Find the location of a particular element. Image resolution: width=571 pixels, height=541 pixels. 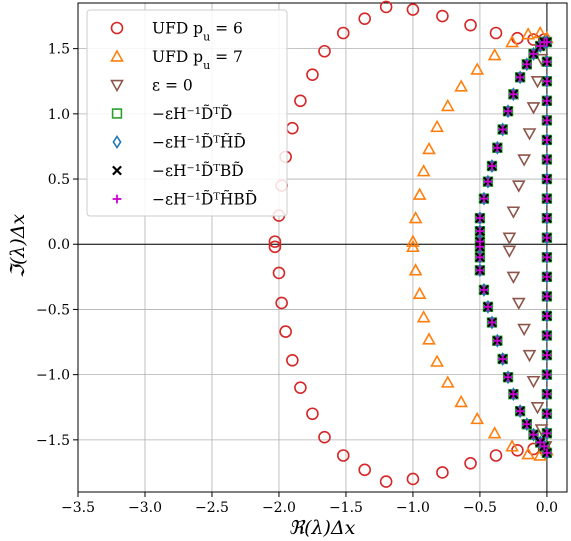

x-tick-label: −3.0 is located at coordinates (145, 508).